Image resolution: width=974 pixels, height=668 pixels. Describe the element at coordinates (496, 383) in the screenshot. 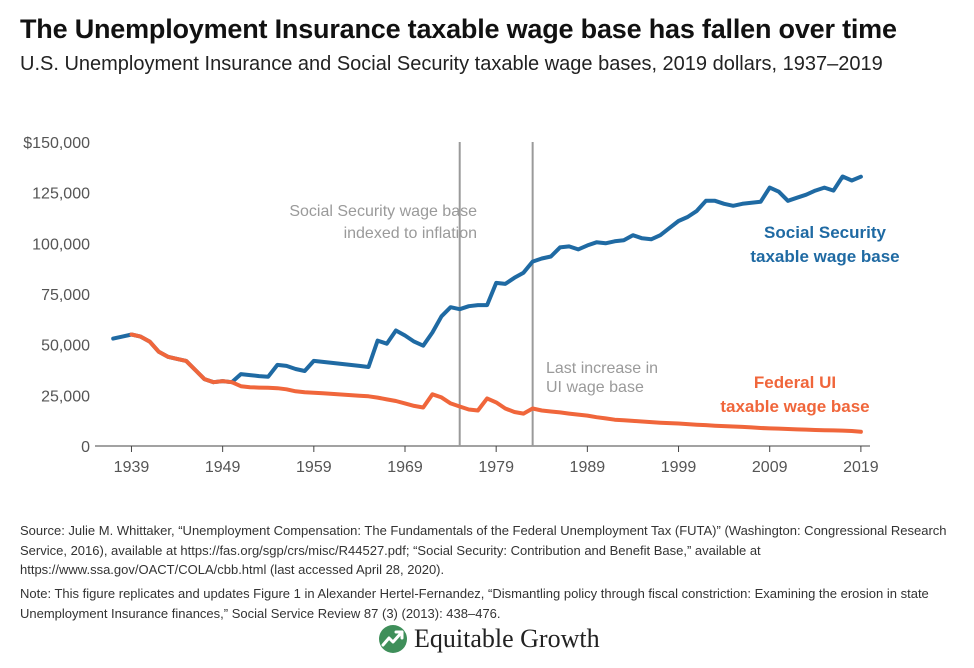

I see `series-line-federal-ui` at that location.